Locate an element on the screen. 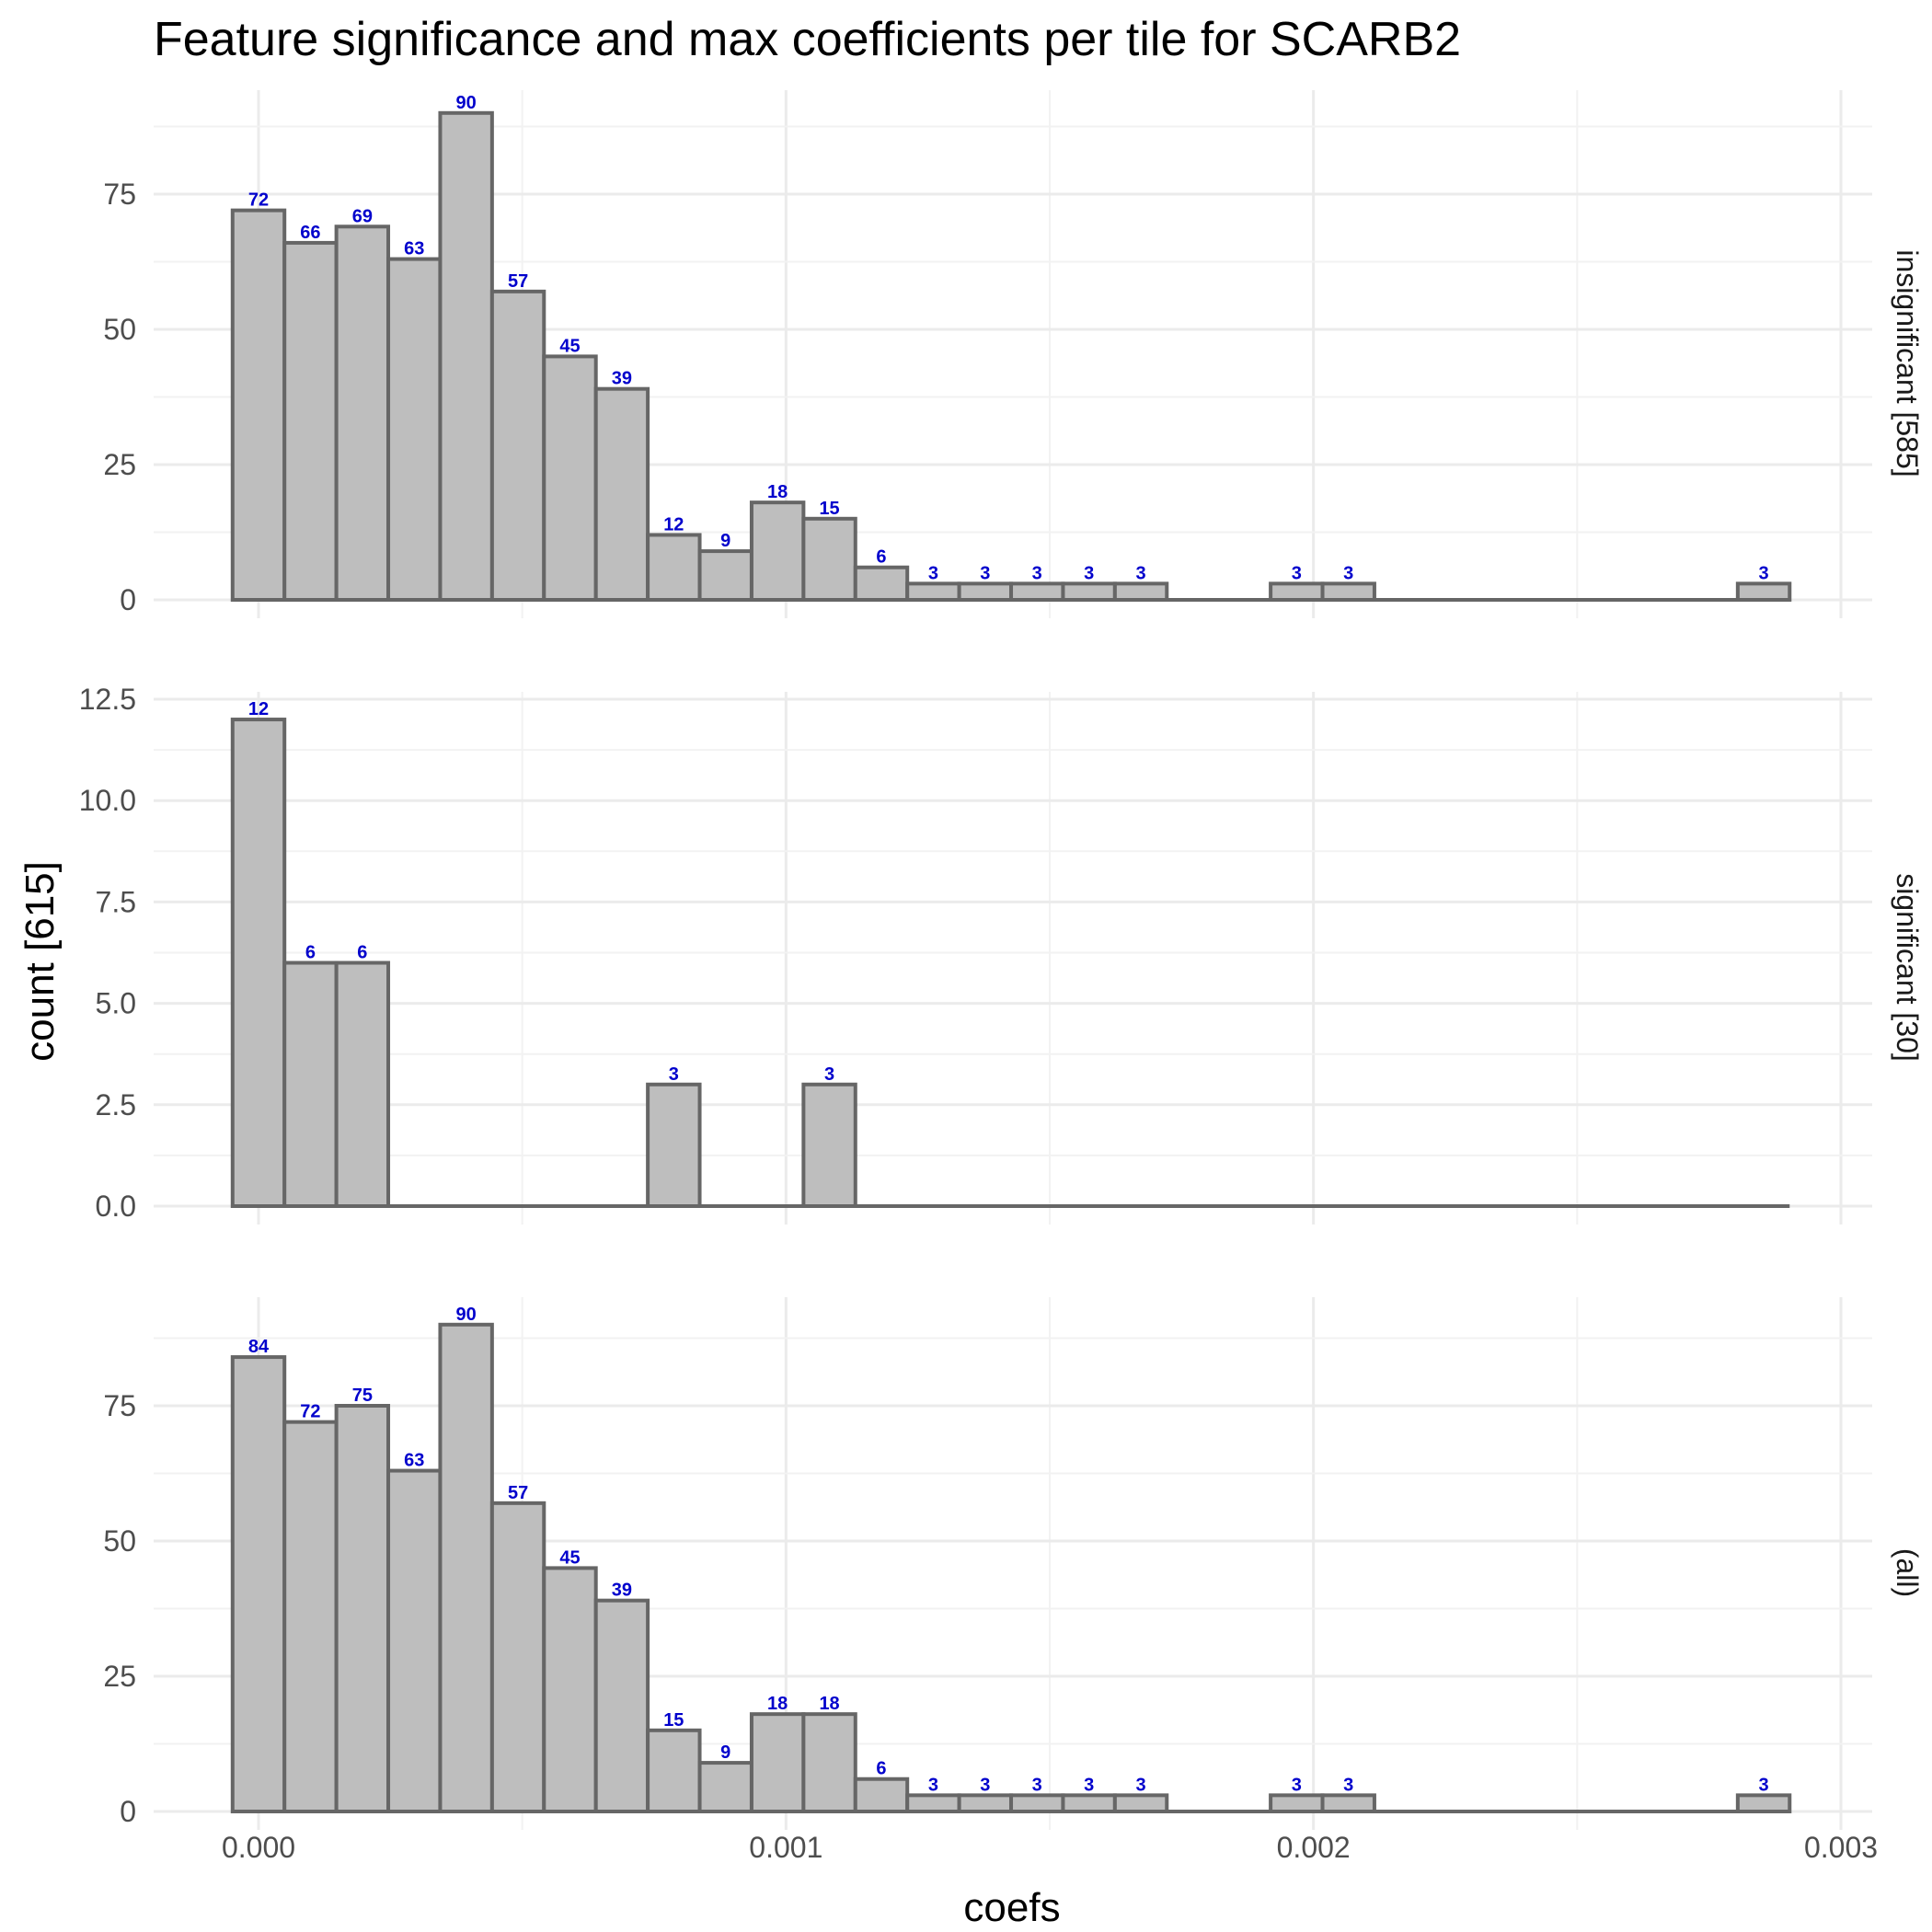  x-tick-label: 0.001 is located at coordinates (785, 1847).